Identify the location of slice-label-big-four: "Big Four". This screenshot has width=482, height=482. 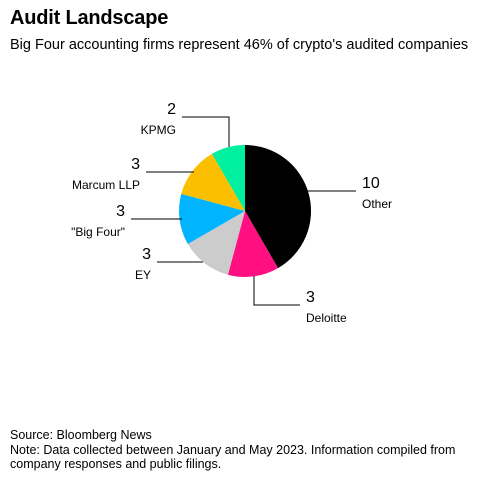
(98, 232).